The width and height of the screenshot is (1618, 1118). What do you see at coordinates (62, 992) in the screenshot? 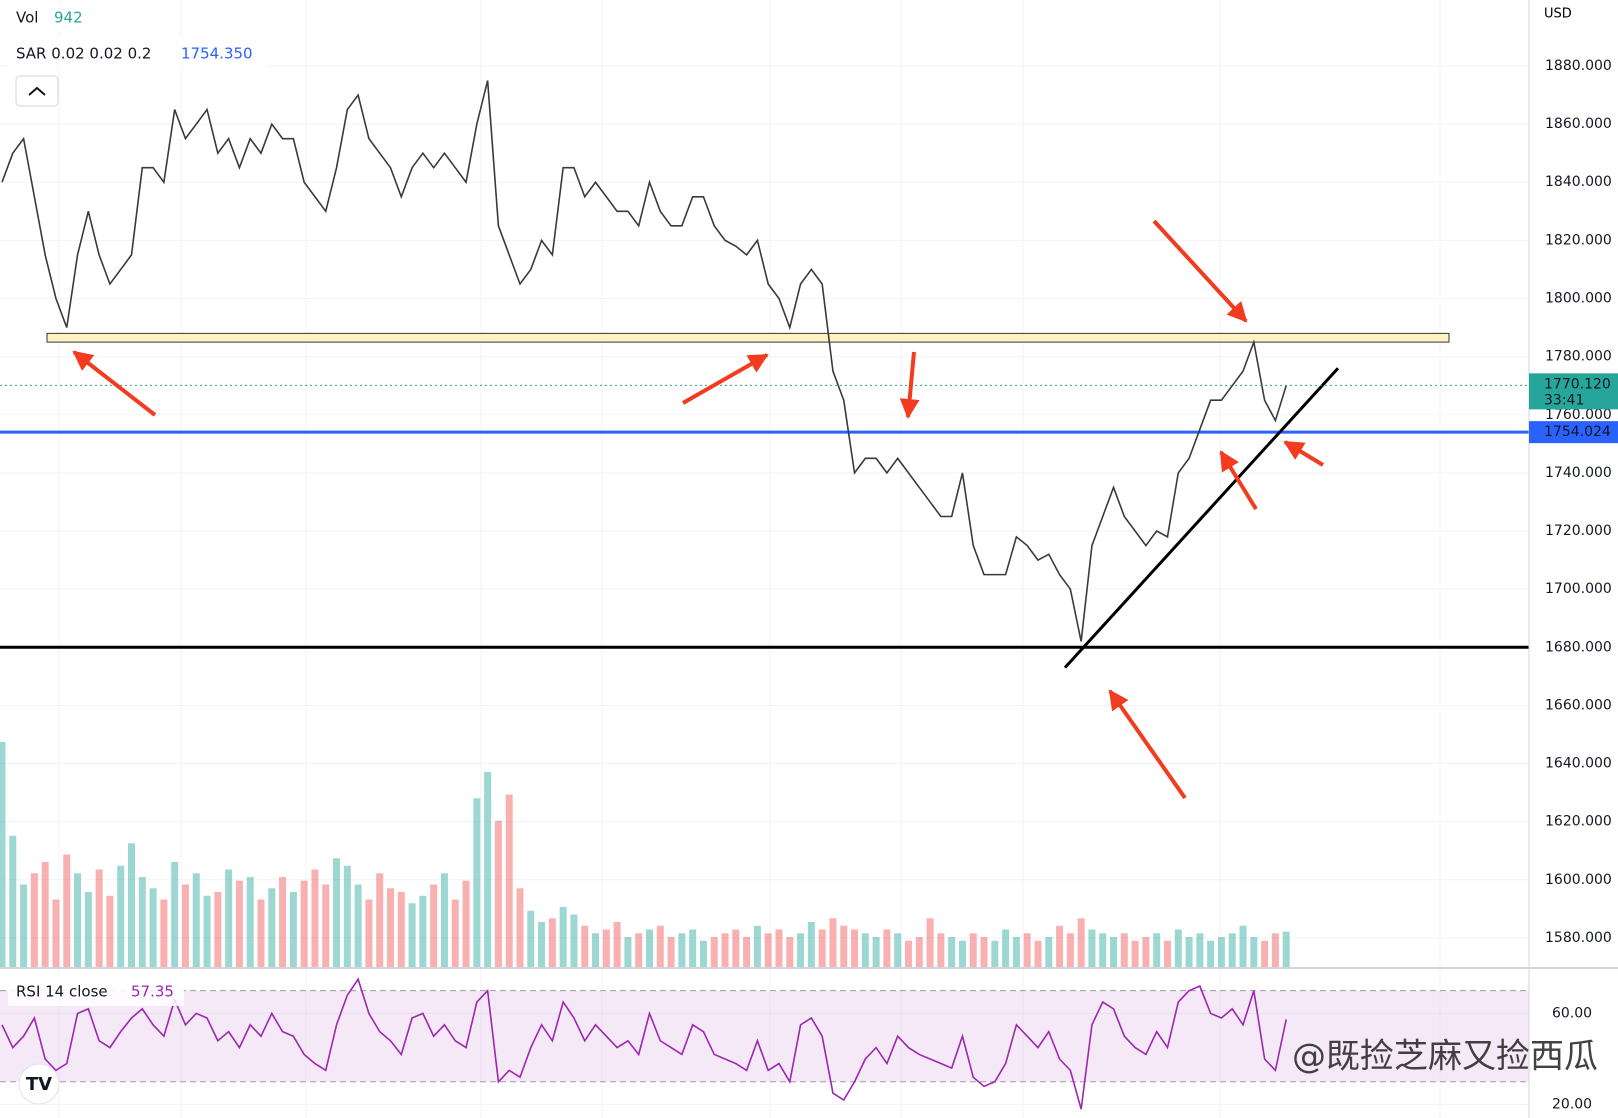
I see `rsi-label: RSI 14 close` at bounding box center [62, 992].